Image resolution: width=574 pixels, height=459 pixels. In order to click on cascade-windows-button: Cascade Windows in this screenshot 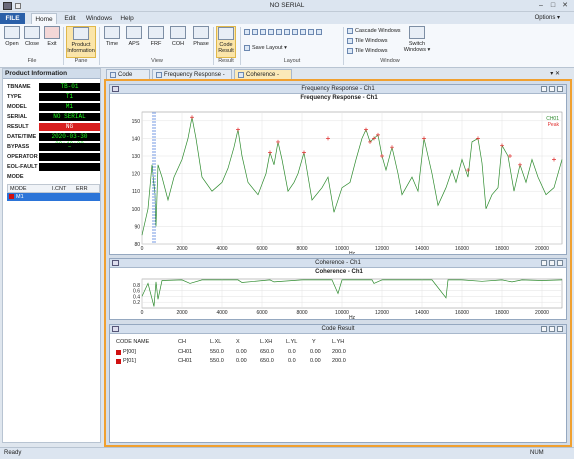, I will do `click(374, 31)`.